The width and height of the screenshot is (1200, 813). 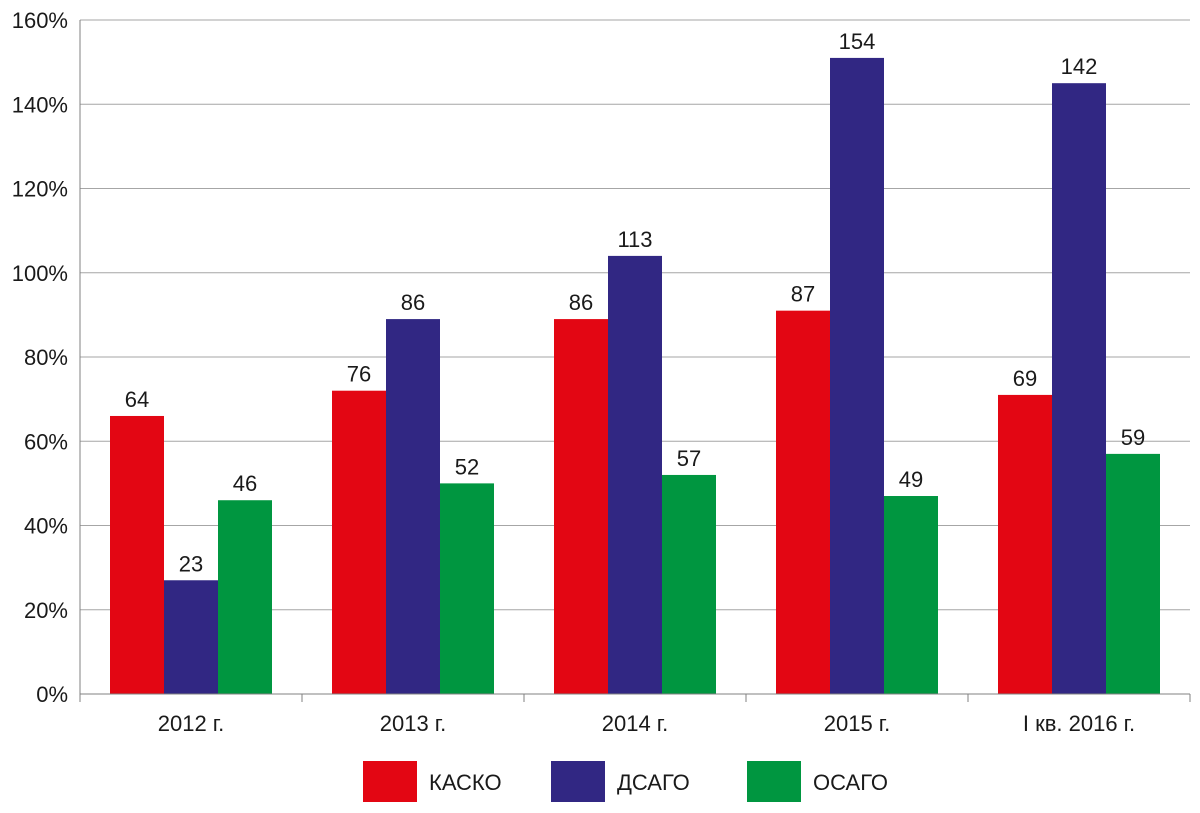 What do you see at coordinates (634, 239) in the screenshot?
I see `data-label: 113` at bounding box center [634, 239].